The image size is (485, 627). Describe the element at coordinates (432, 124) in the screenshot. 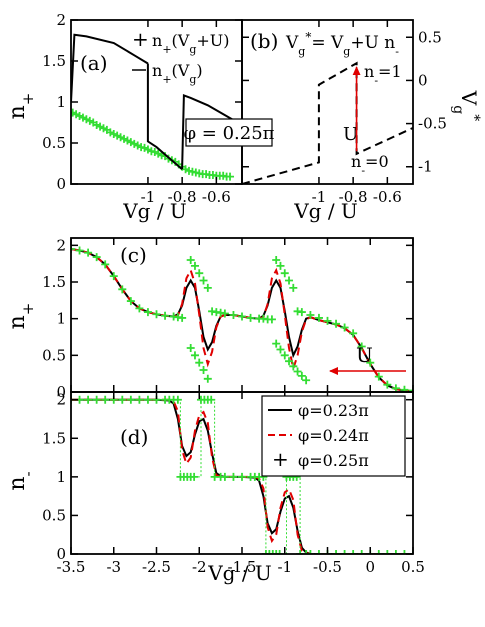

I see `y-tick-label: -0.5` at that location.